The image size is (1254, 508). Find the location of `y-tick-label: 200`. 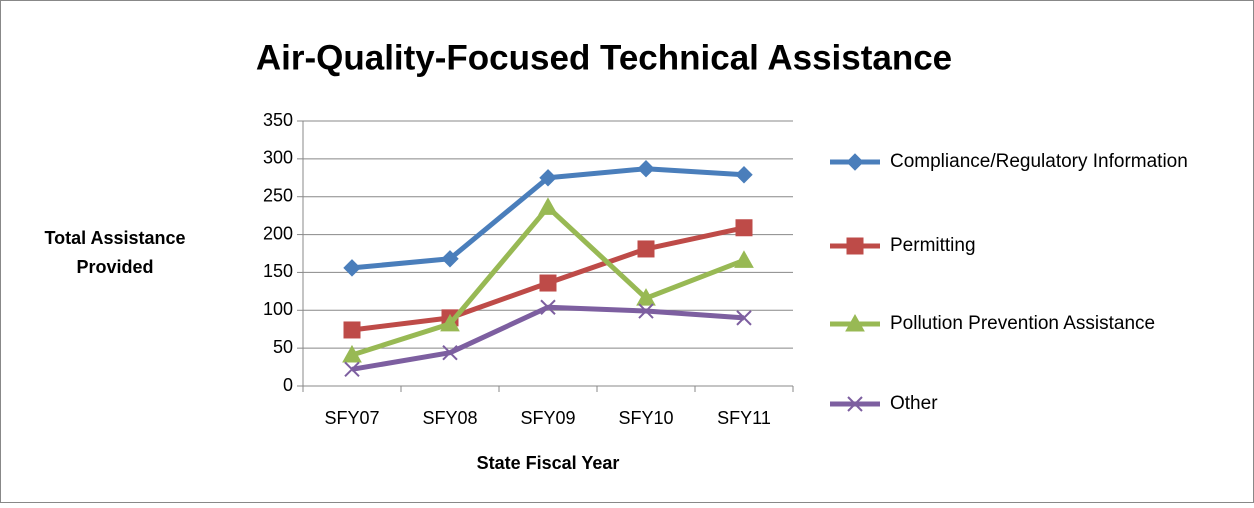

y-tick-label: 200 is located at coordinates (278, 233).